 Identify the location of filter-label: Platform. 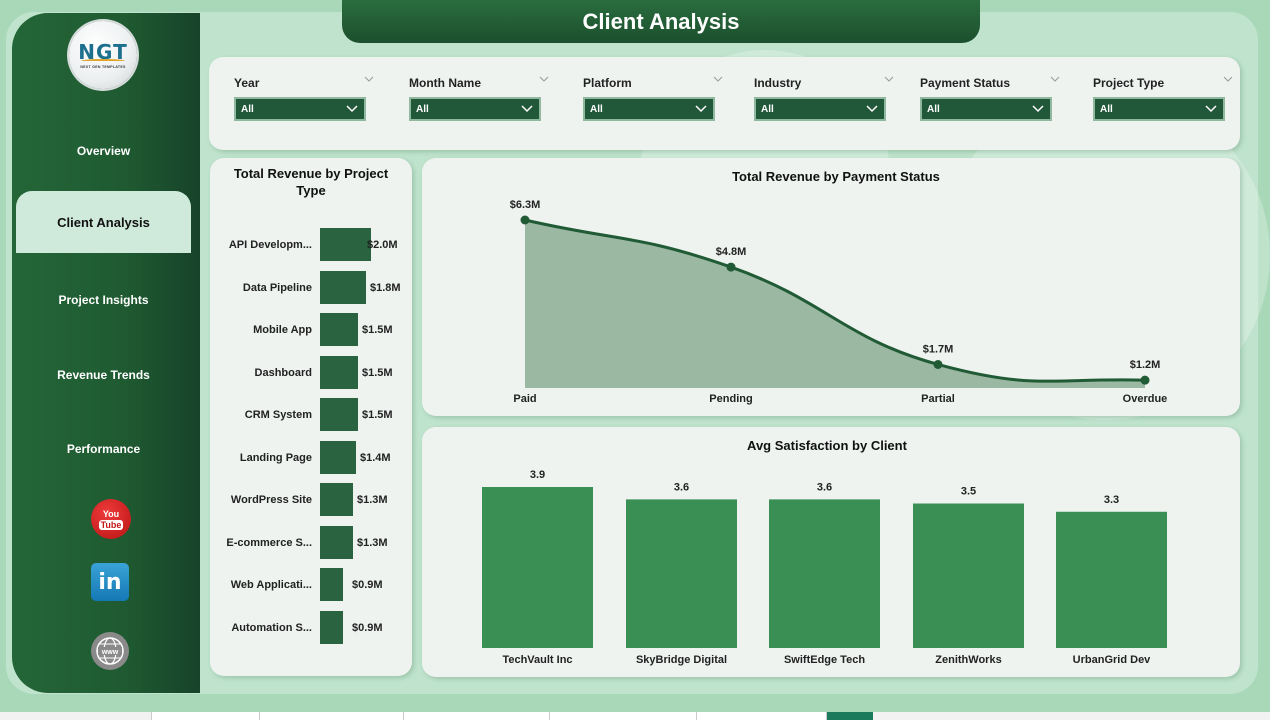
(607, 83).